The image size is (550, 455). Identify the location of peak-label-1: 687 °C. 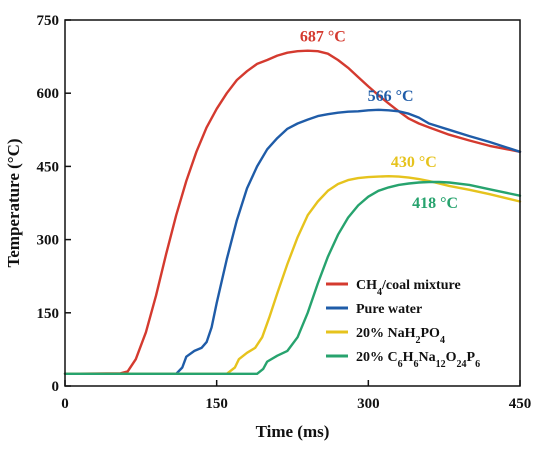
(323, 37).